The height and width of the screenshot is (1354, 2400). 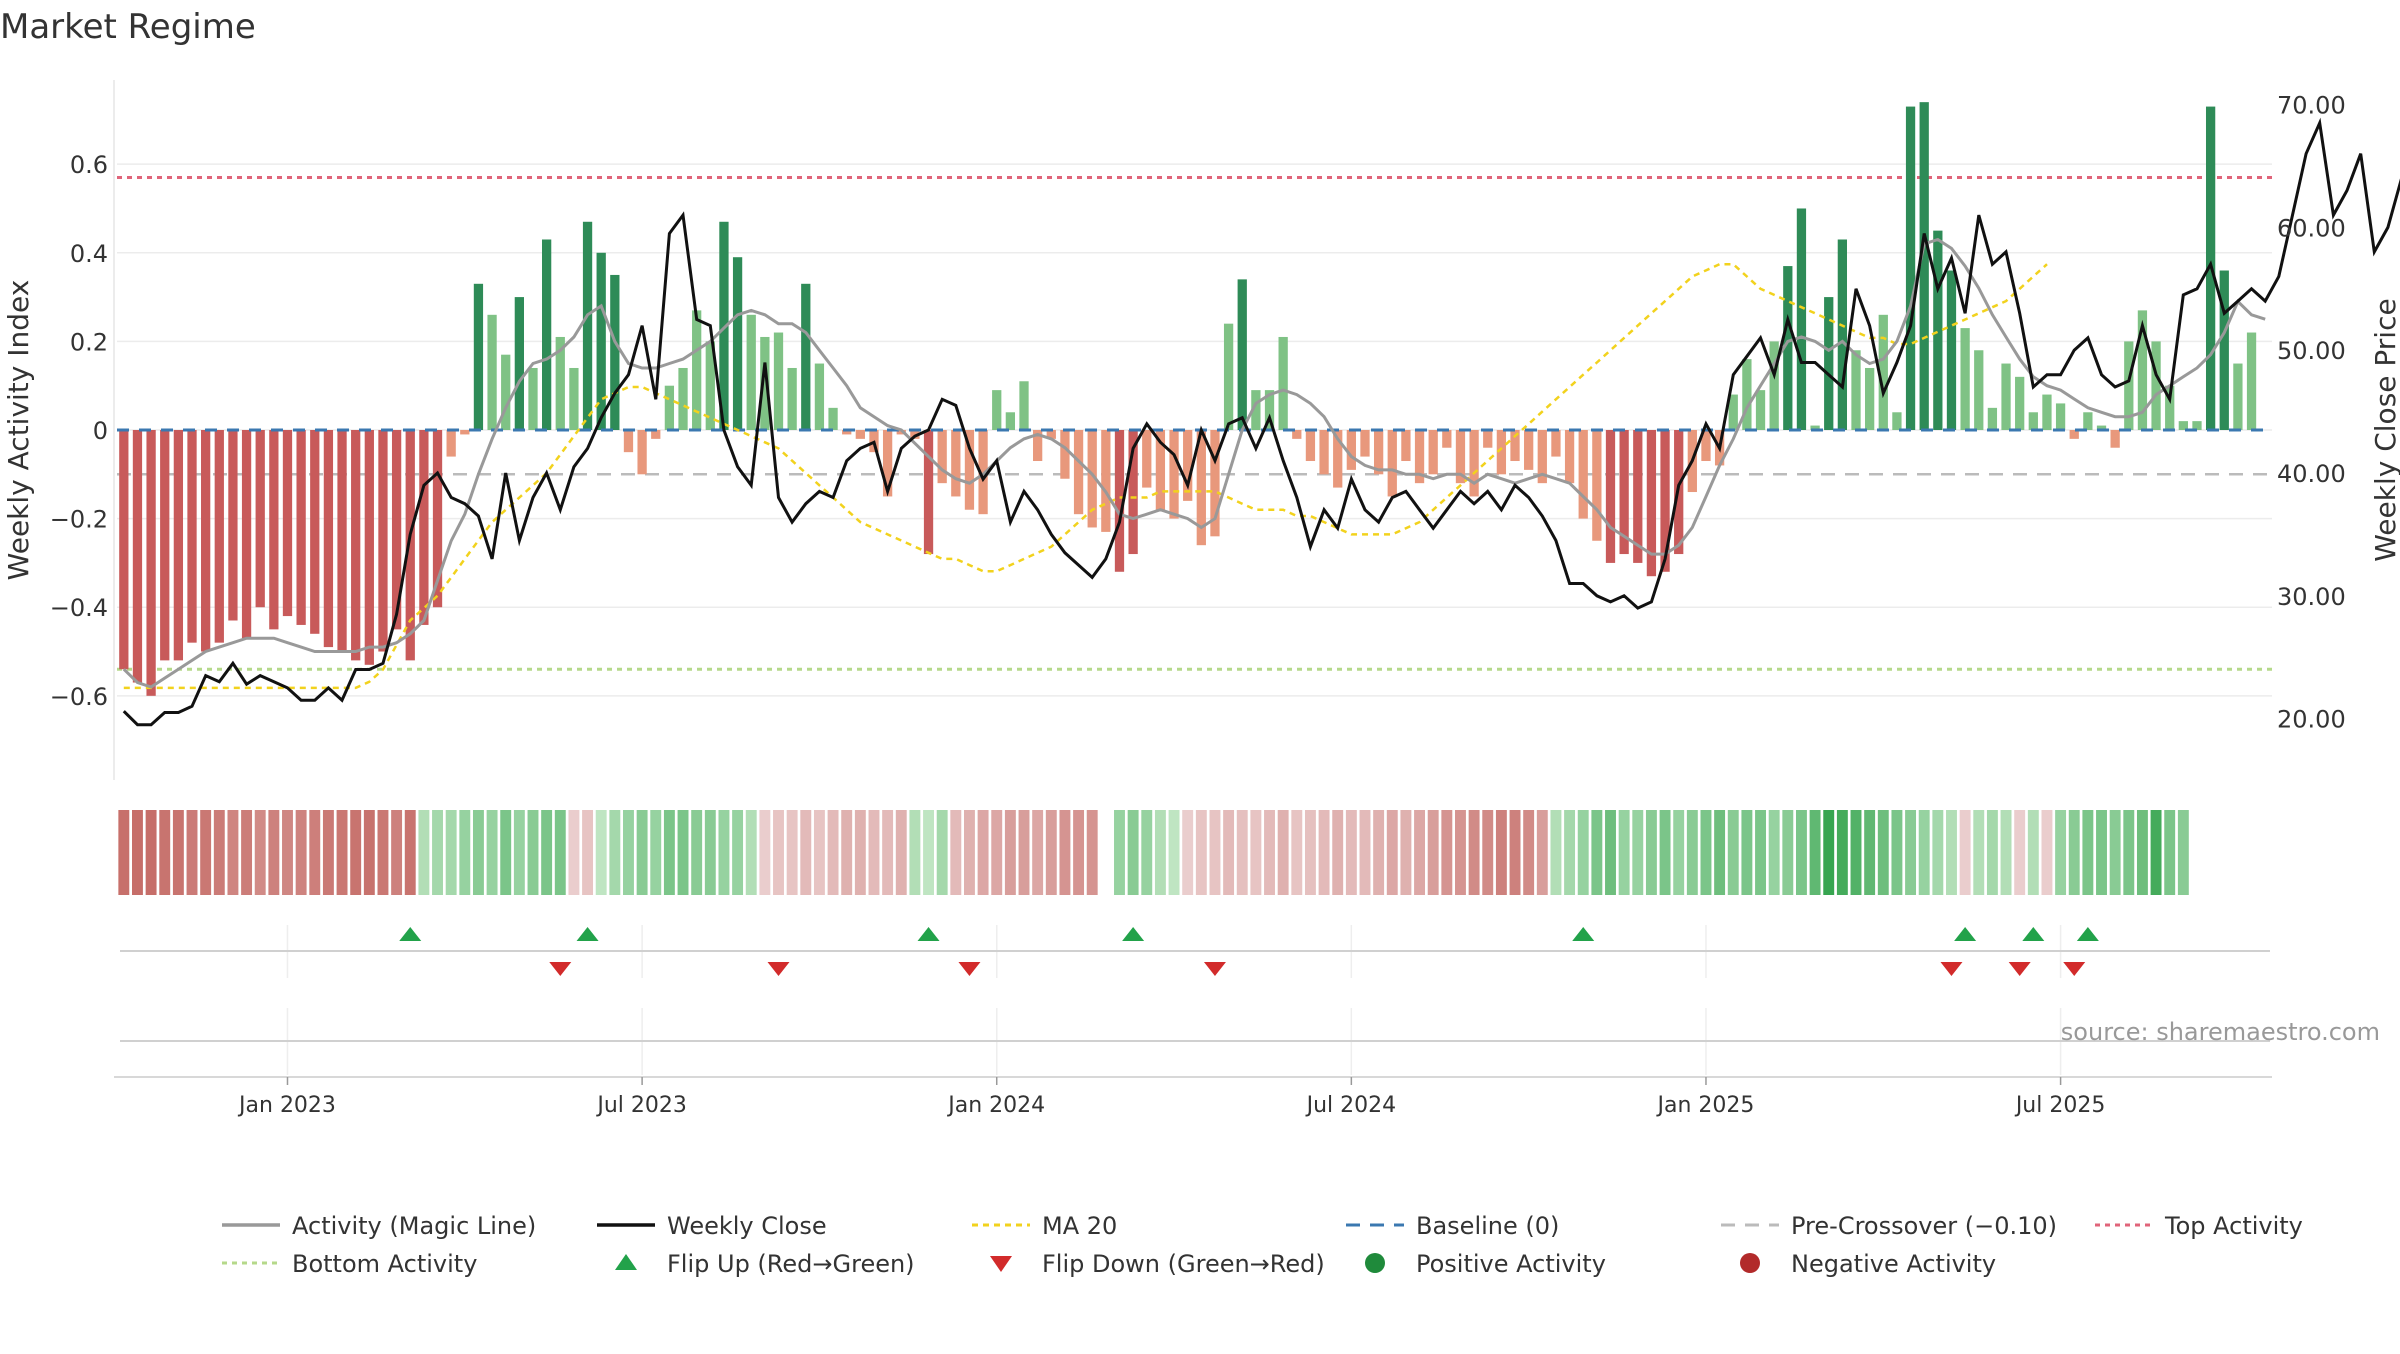 I want to click on source-note: source: sharemaestro.com, so click(x=2220, y=1032).